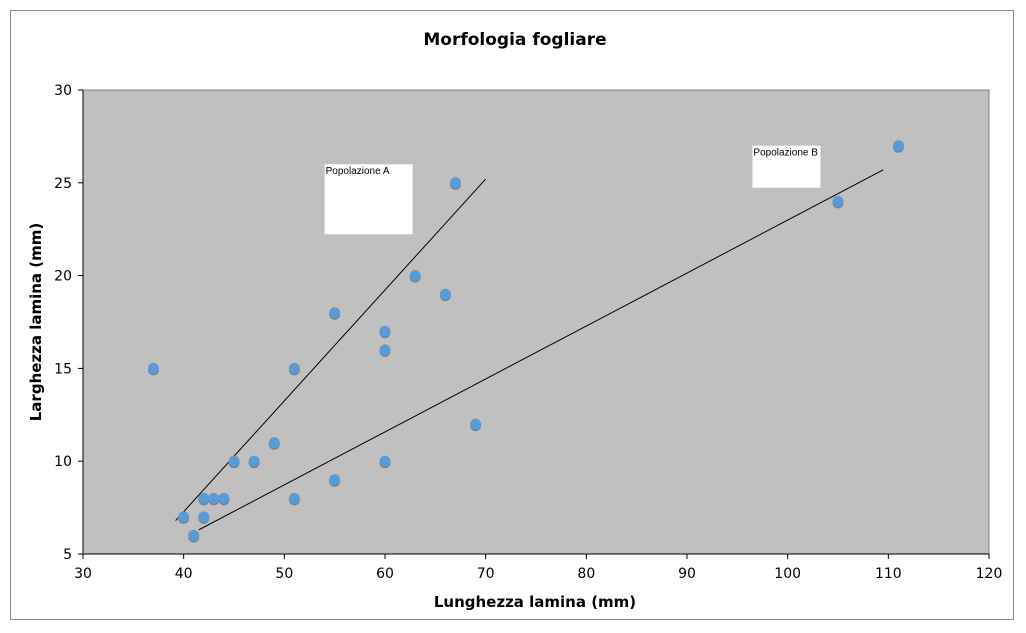 Image resolution: width=1026 pixels, height=633 pixels. Describe the element at coordinates (63, 462) in the screenshot. I see `y-tick-label: 10` at that location.